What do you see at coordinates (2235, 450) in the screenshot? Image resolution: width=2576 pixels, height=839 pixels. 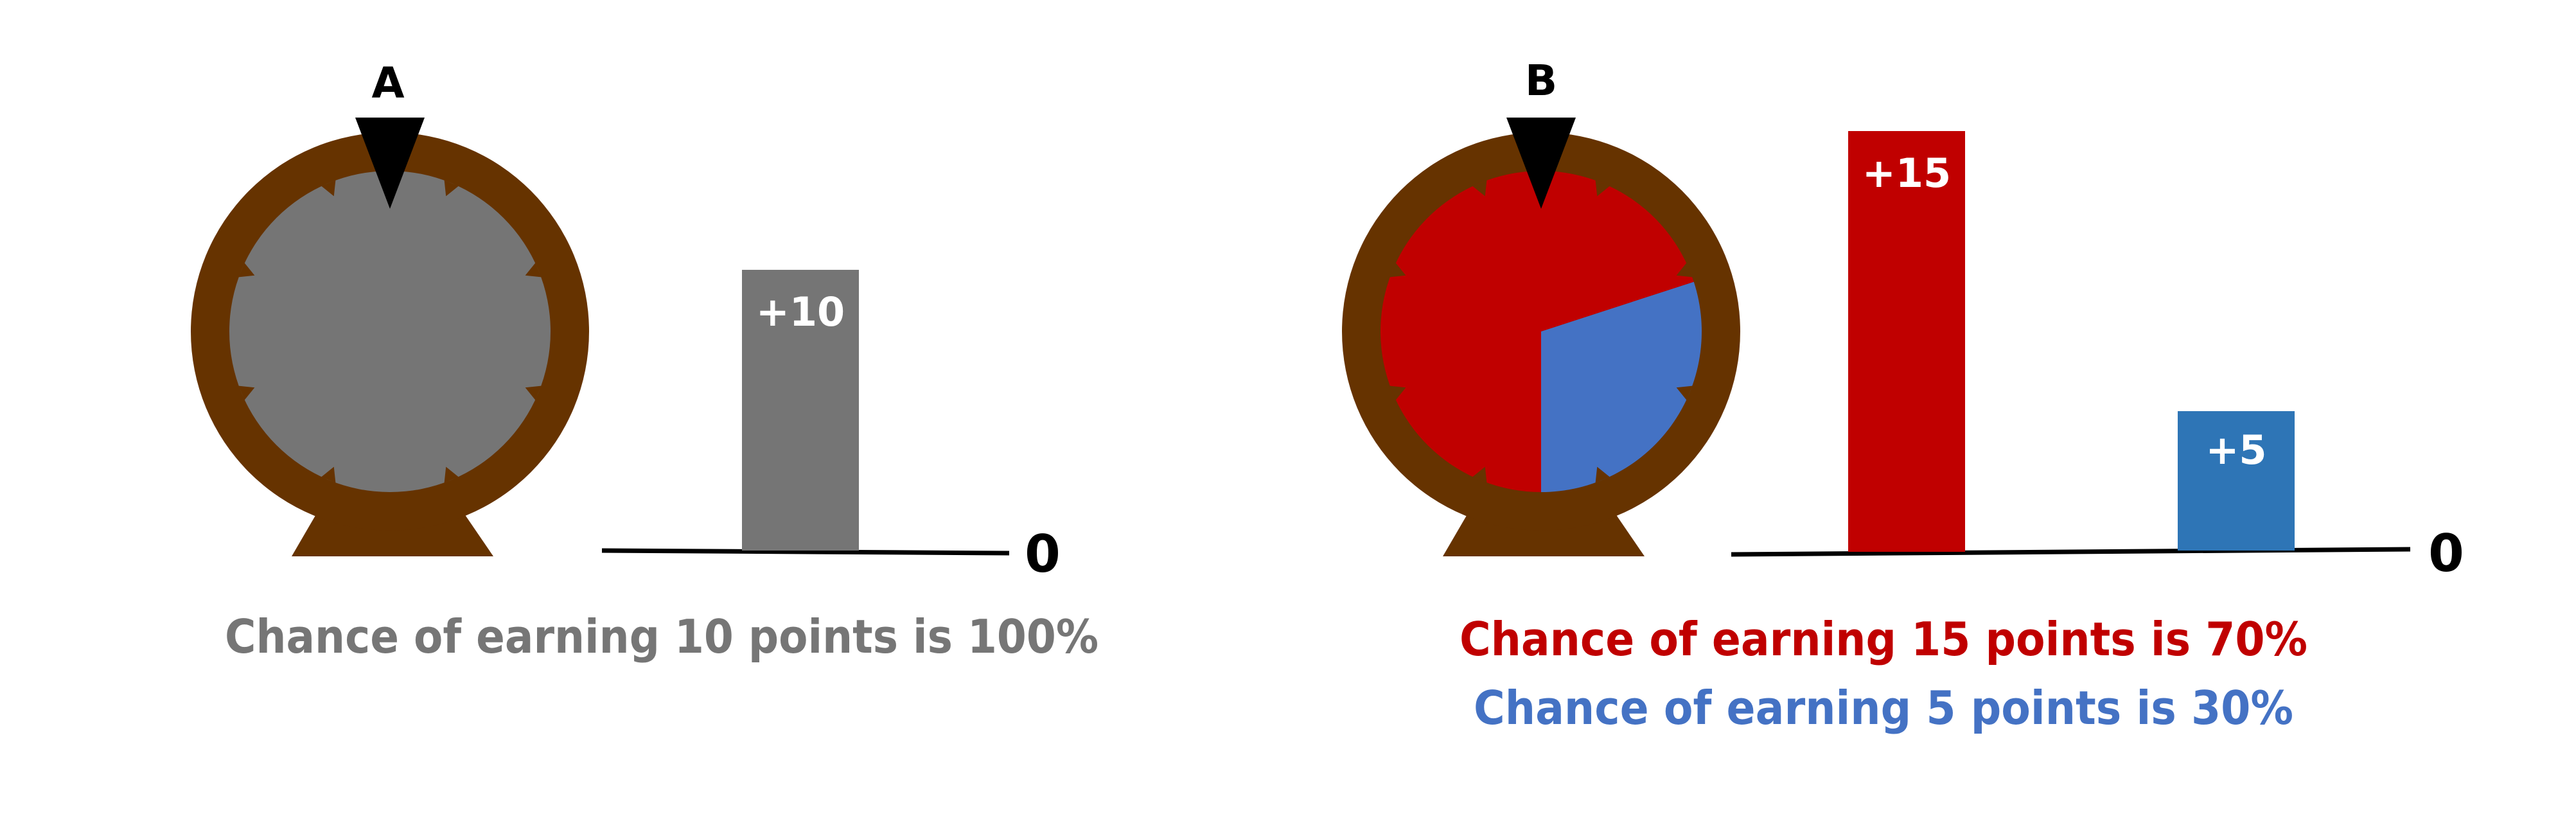 I see `chart-b-bar-5-label: +5` at bounding box center [2235, 450].